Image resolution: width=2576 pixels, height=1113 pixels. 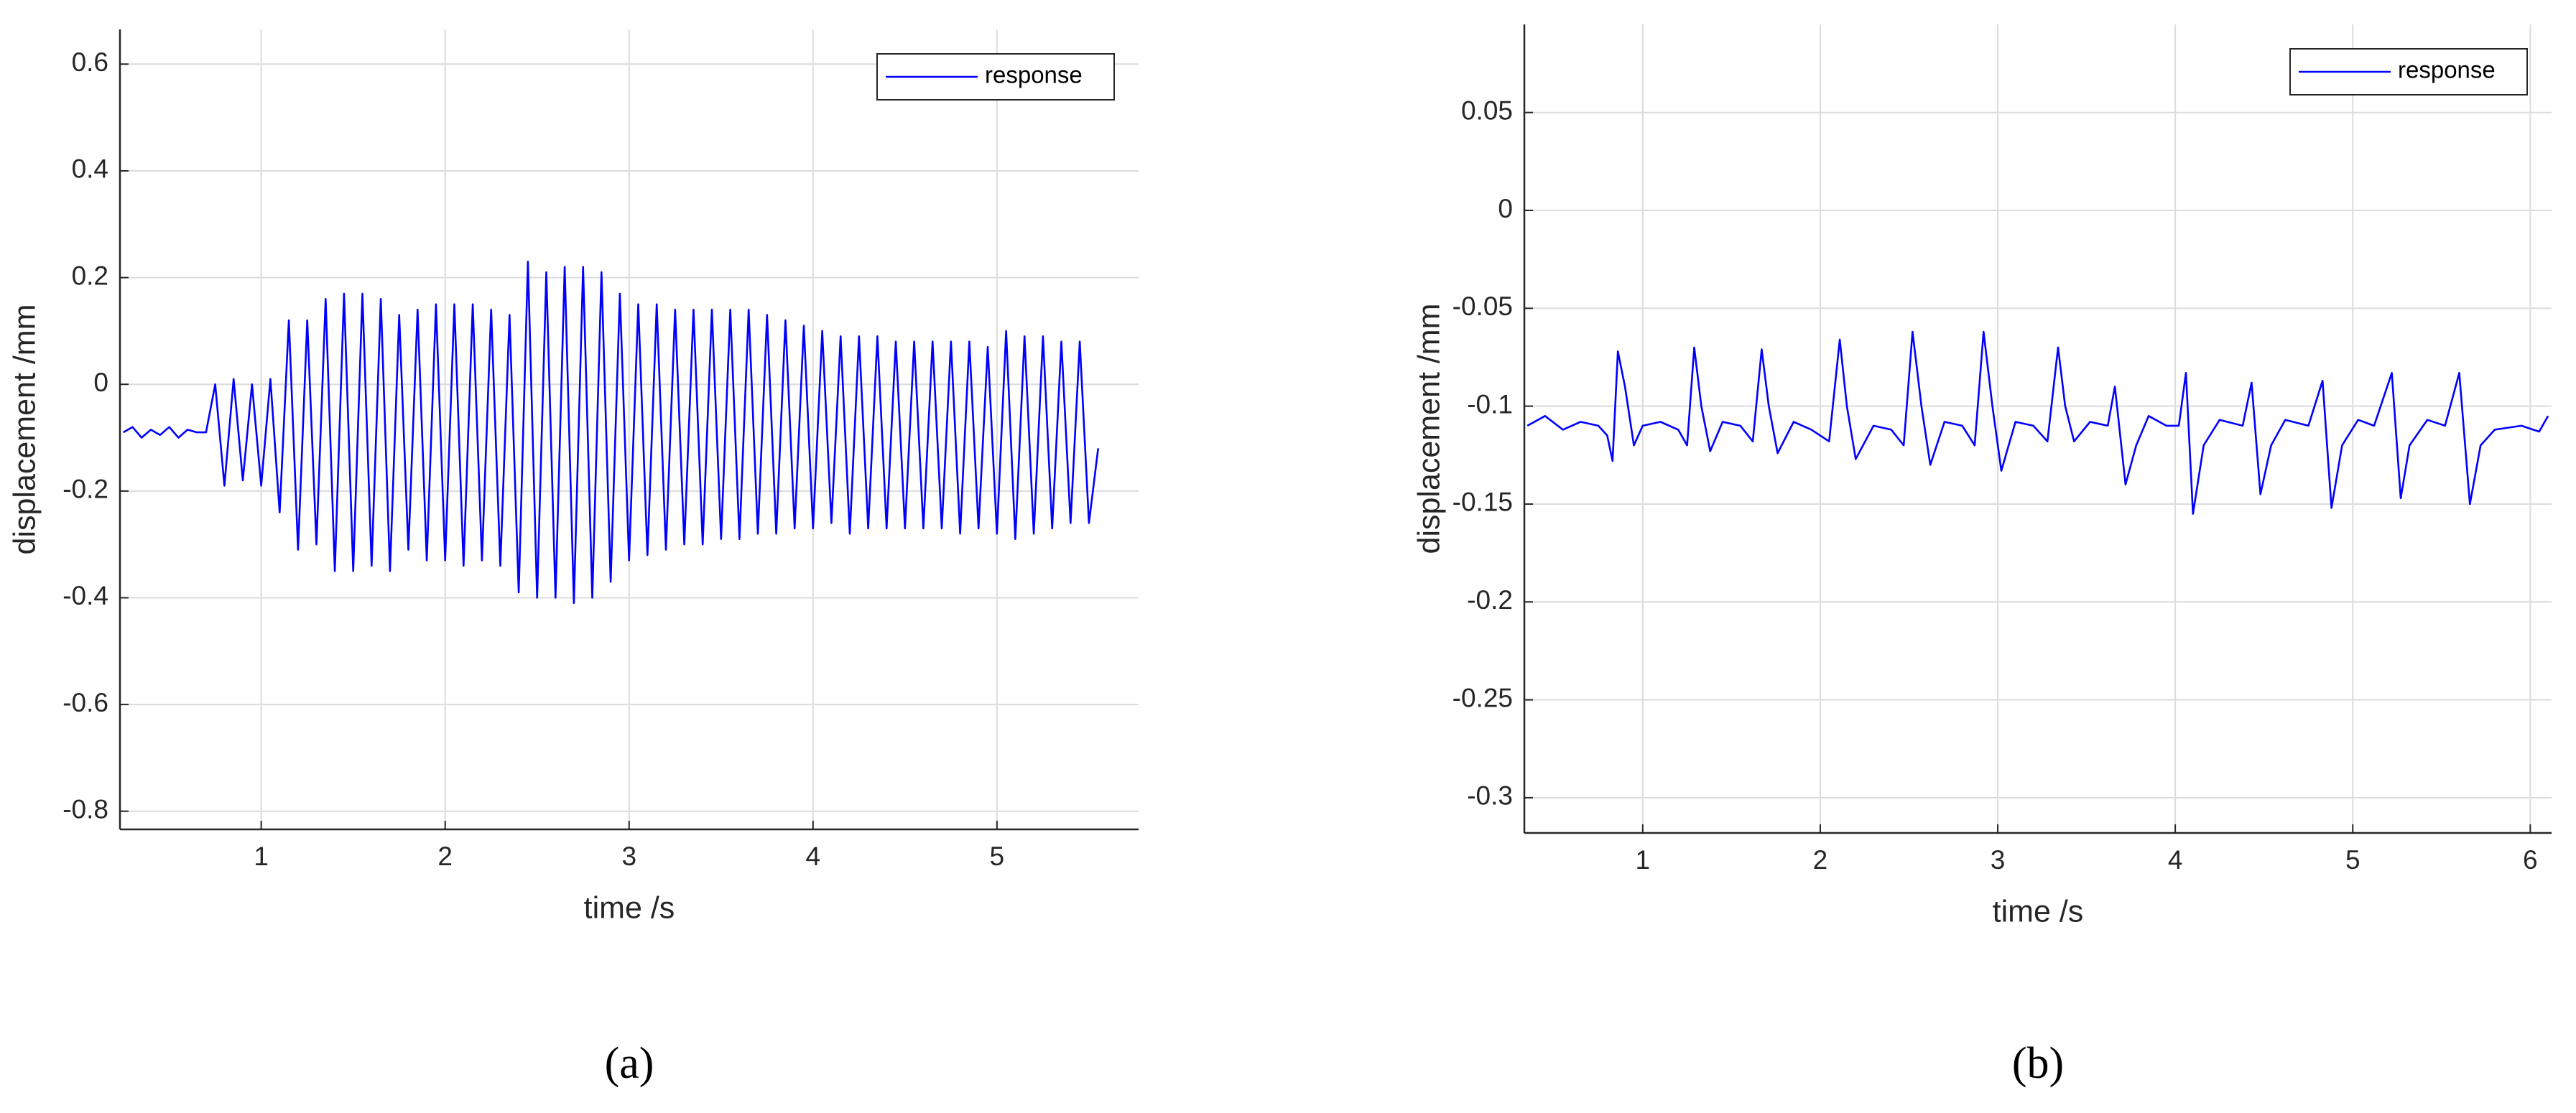 I want to click on y-tick-label: -0.6, so click(x=85, y=702).